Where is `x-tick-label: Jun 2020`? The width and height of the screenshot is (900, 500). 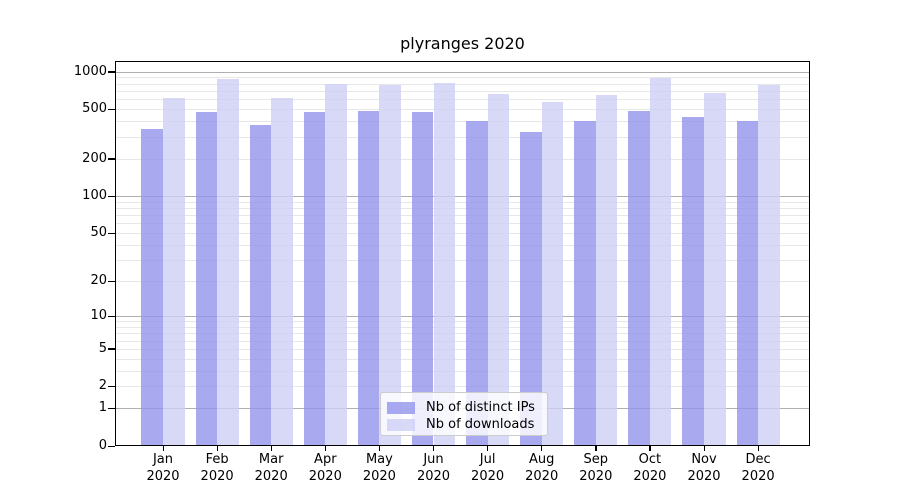
x-tick-label: Jun 2020 is located at coordinates (434, 468).